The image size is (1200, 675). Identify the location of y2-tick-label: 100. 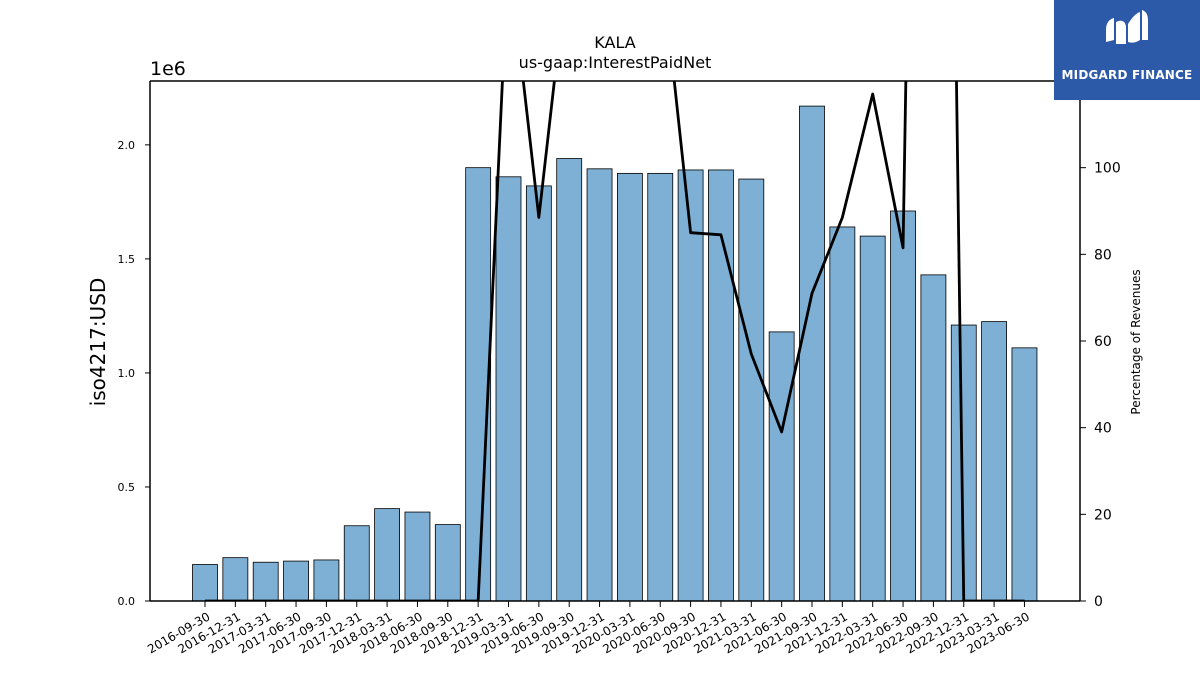
(1107, 169).